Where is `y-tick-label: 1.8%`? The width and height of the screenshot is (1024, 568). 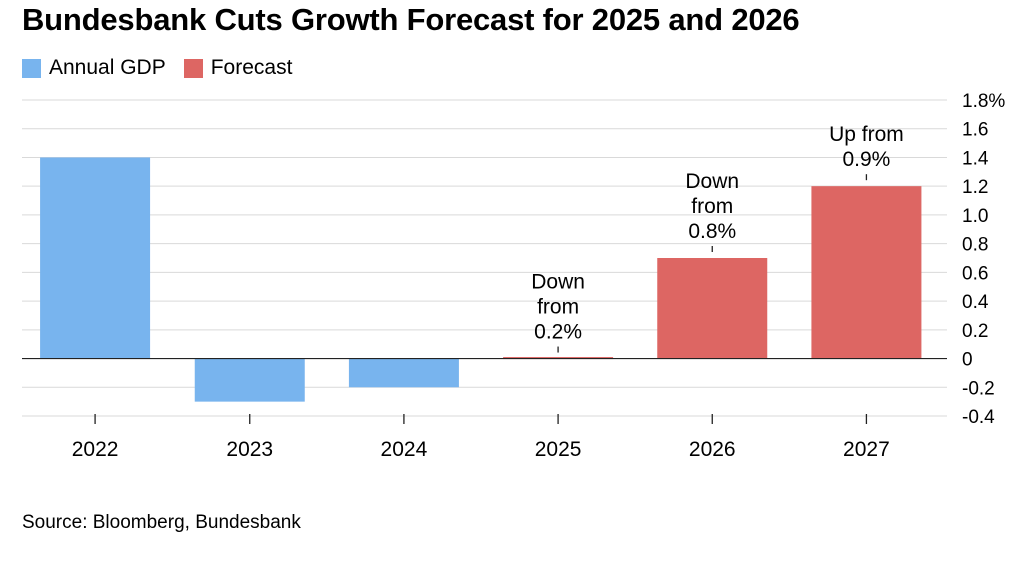
y-tick-label: 1.8% is located at coordinates (983, 101).